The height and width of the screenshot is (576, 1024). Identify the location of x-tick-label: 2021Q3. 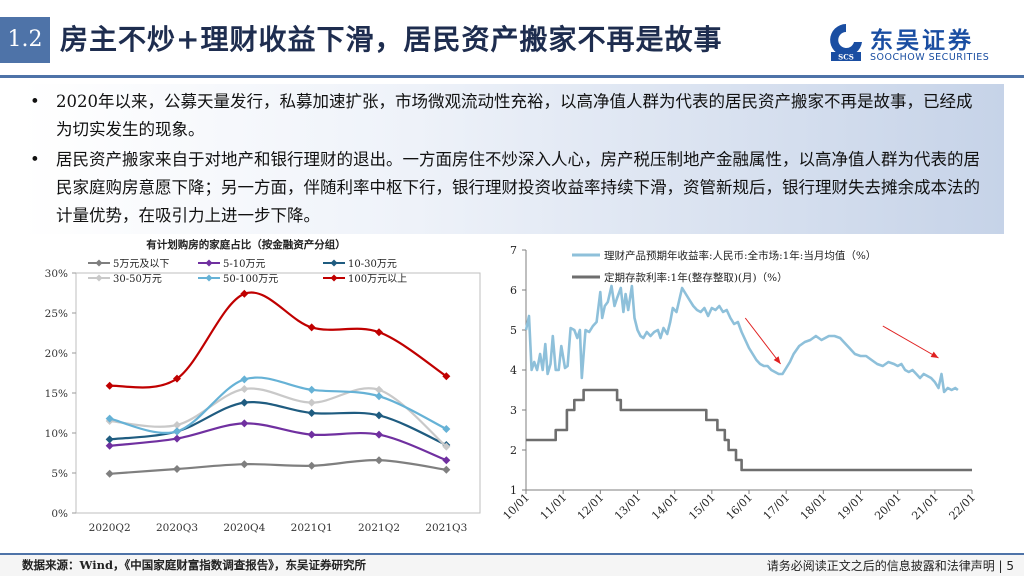
(446, 528).